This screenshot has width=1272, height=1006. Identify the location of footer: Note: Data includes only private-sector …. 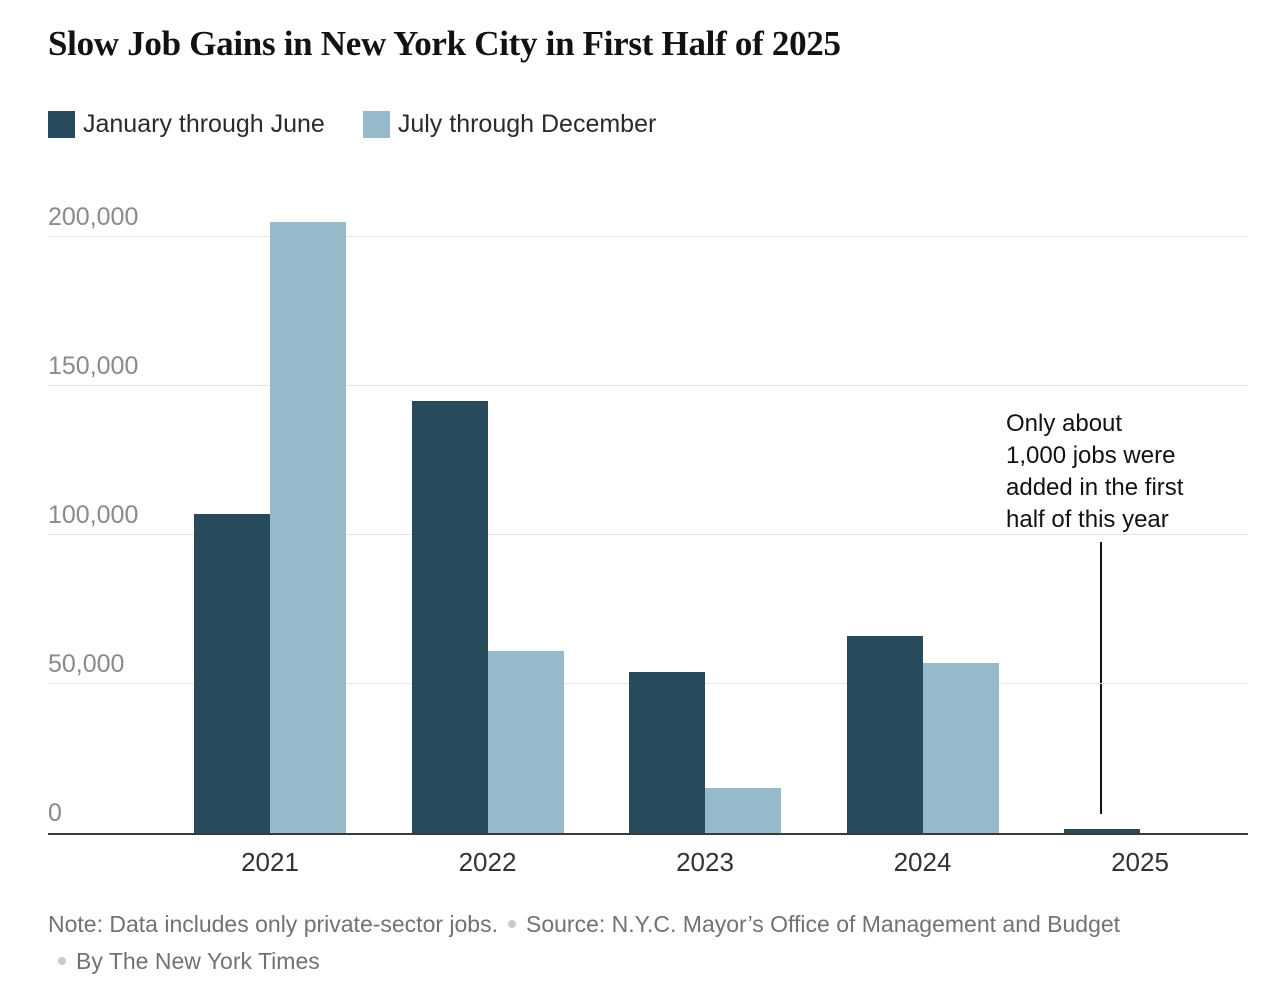
(598, 943).